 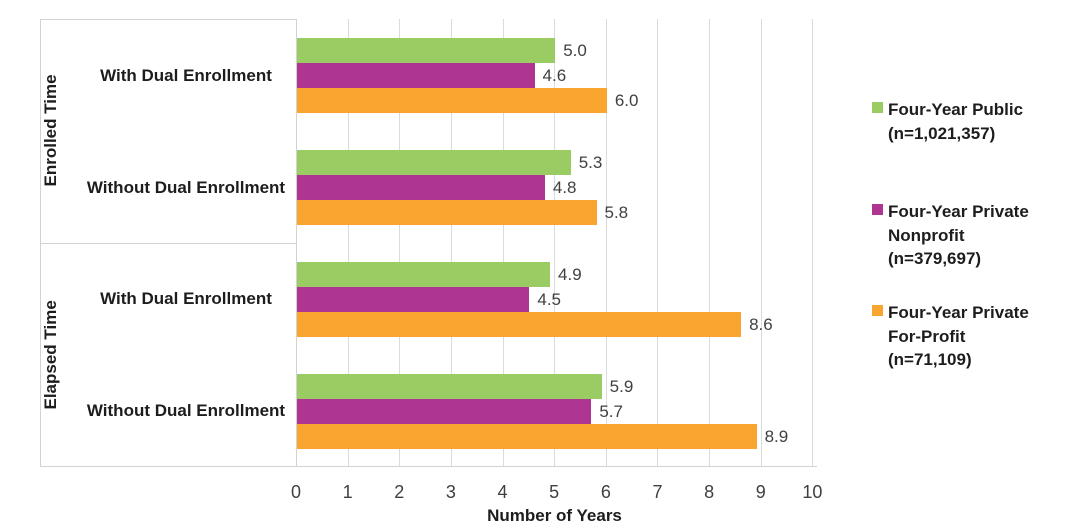 What do you see at coordinates (760, 492) in the screenshot?
I see `x-tick-label: 9` at bounding box center [760, 492].